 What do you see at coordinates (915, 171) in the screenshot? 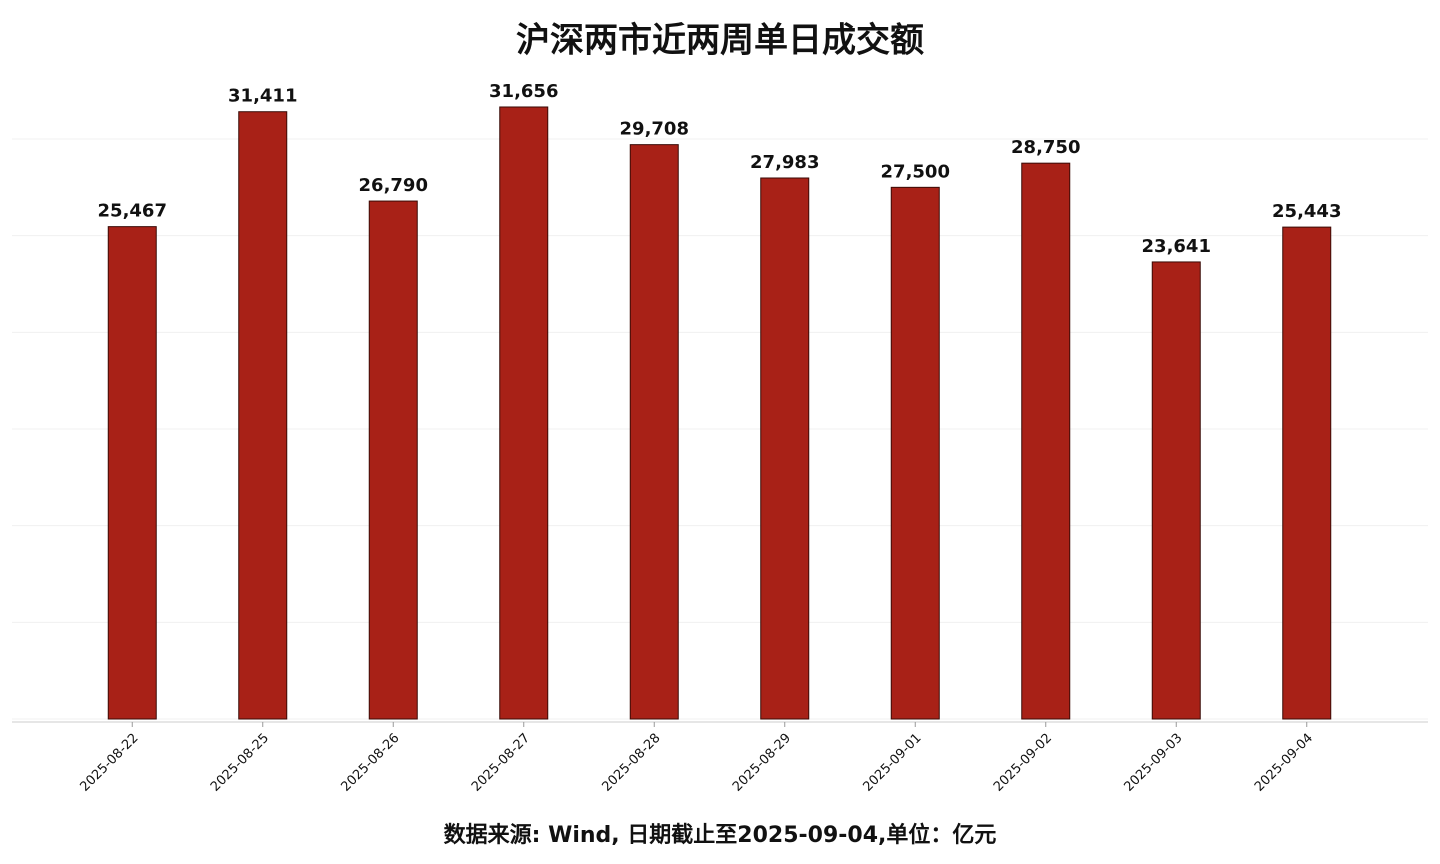
I see `value-label: 27,500` at bounding box center [915, 171].